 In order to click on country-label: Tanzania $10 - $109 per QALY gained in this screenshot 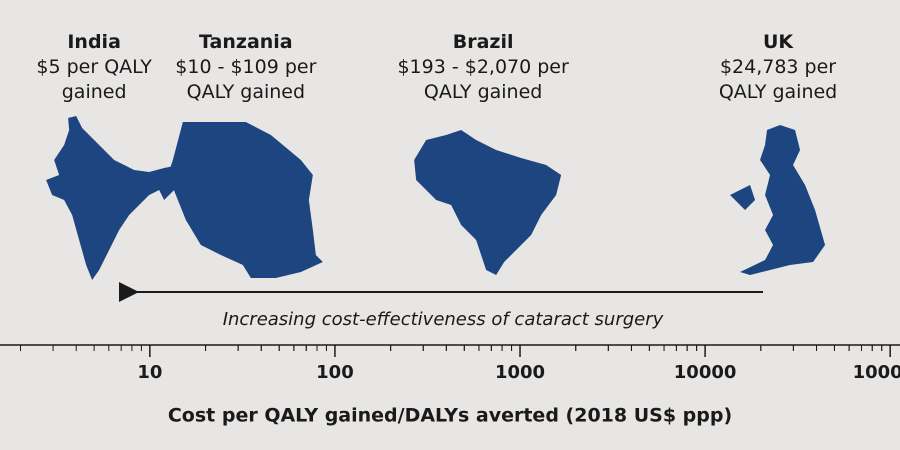, I will do `click(246, 67)`.